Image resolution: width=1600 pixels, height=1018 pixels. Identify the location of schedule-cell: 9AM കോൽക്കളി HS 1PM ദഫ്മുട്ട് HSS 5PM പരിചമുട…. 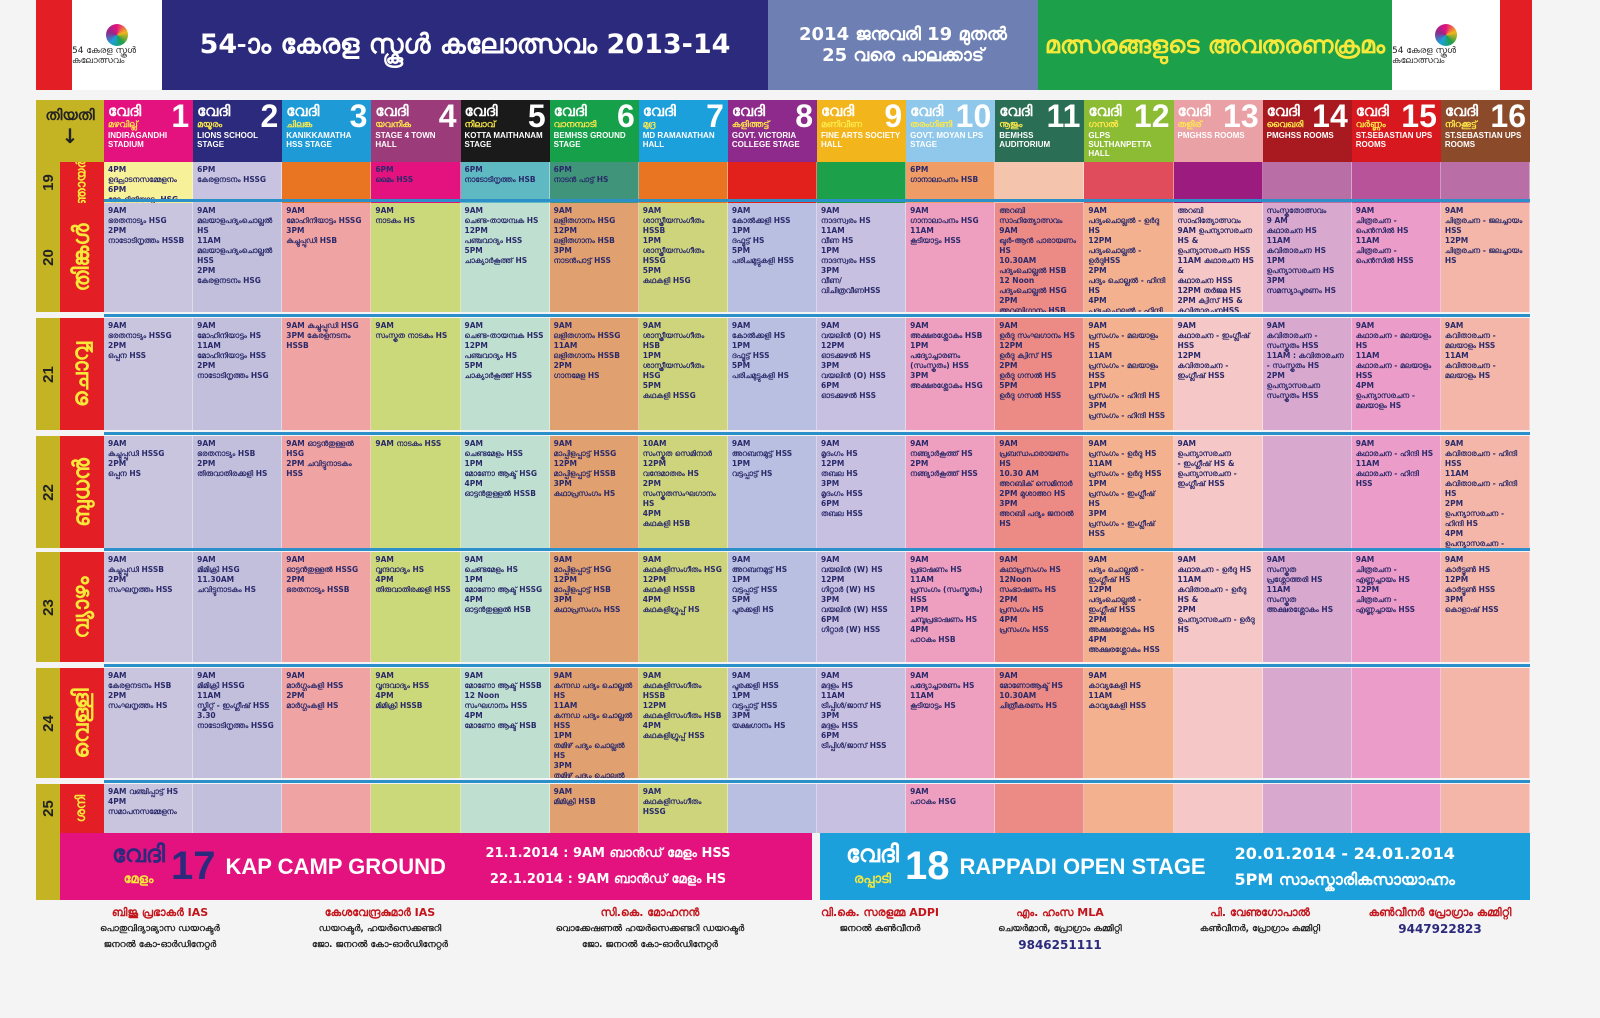
(772, 374).